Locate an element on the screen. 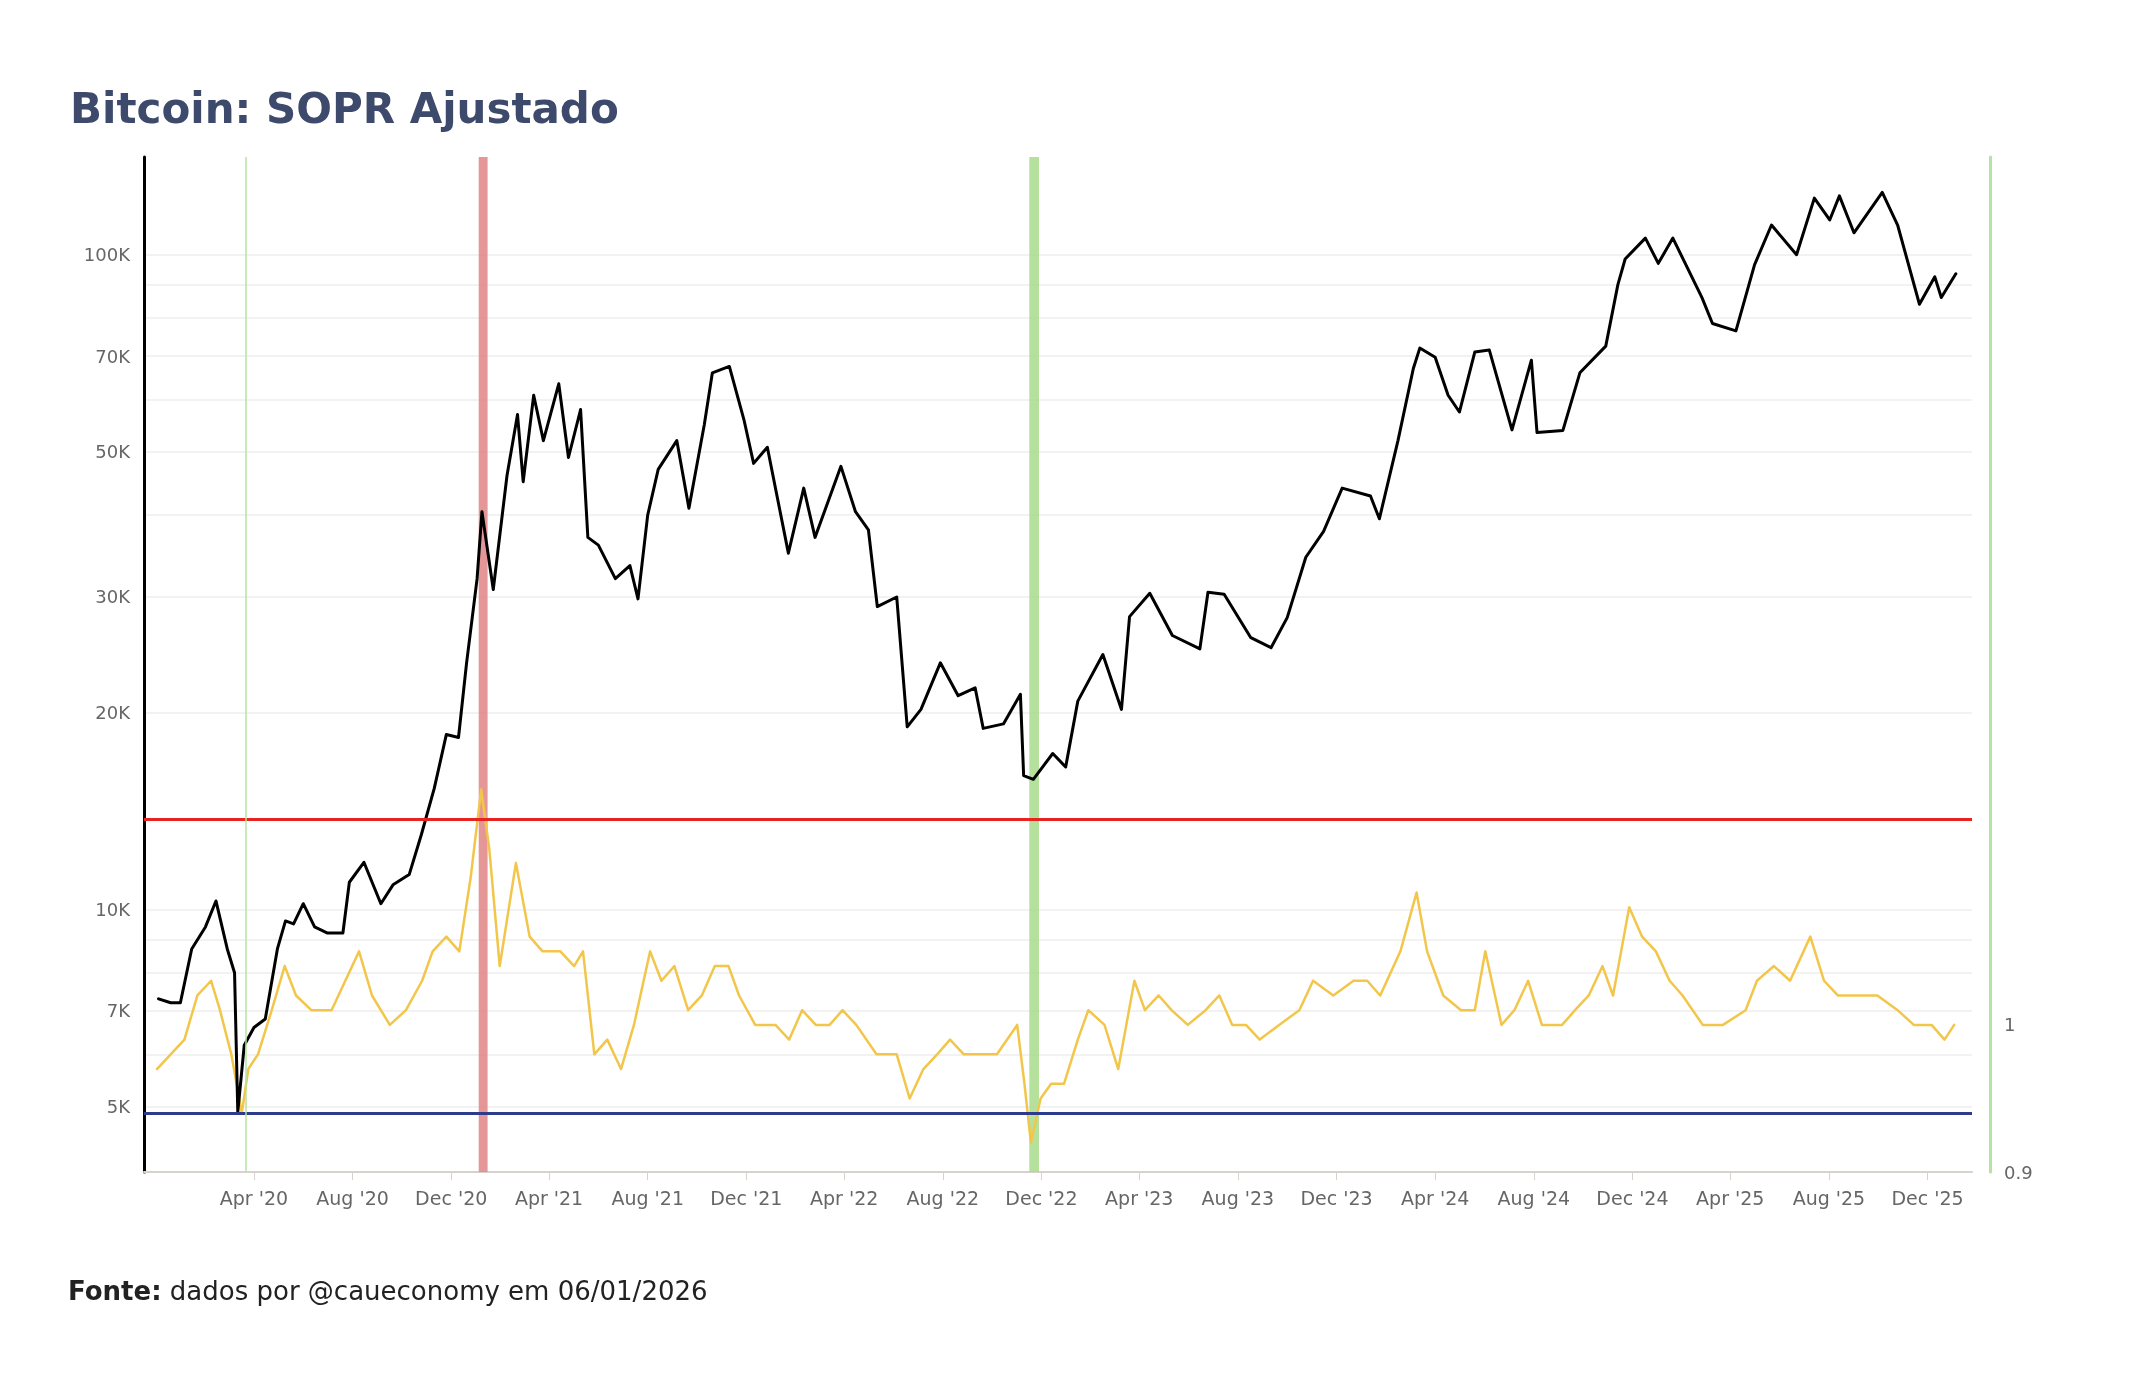  x-tick-label: Apr '23 is located at coordinates (1139, 1197).